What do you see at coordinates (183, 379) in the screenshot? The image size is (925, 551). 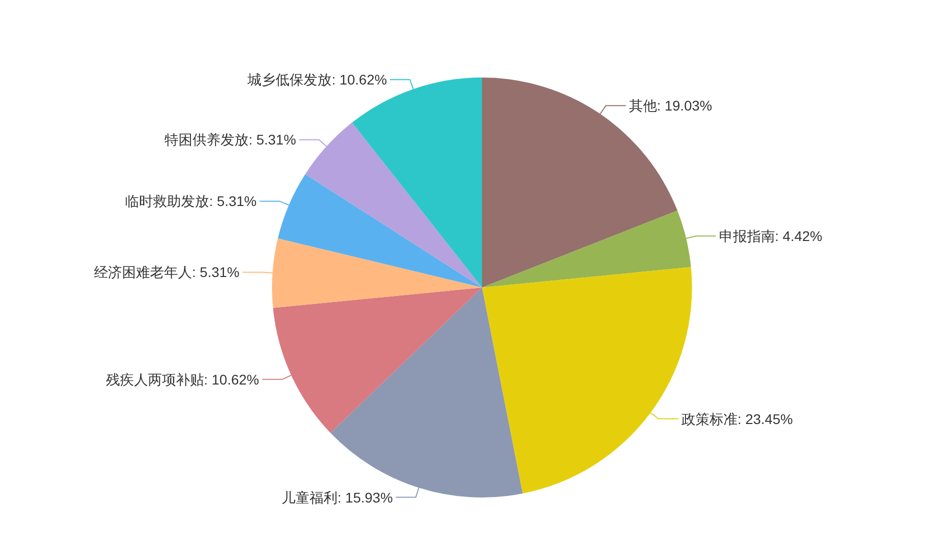 I see `slice-label: 残疾人两项补贴: 10.62%` at bounding box center [183, 379].